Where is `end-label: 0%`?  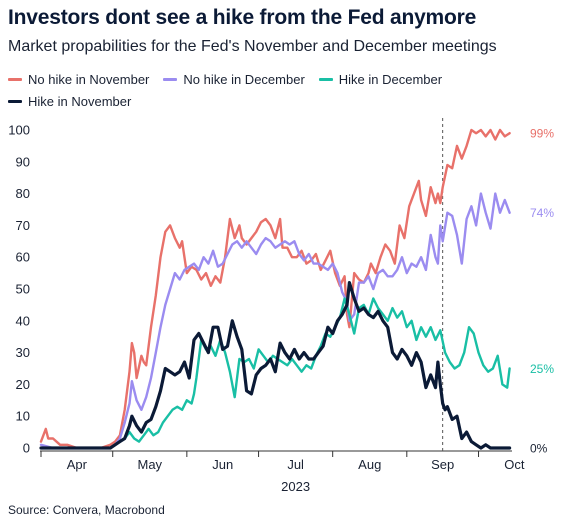
end-label: 0% is located at coordinates (539, 449).